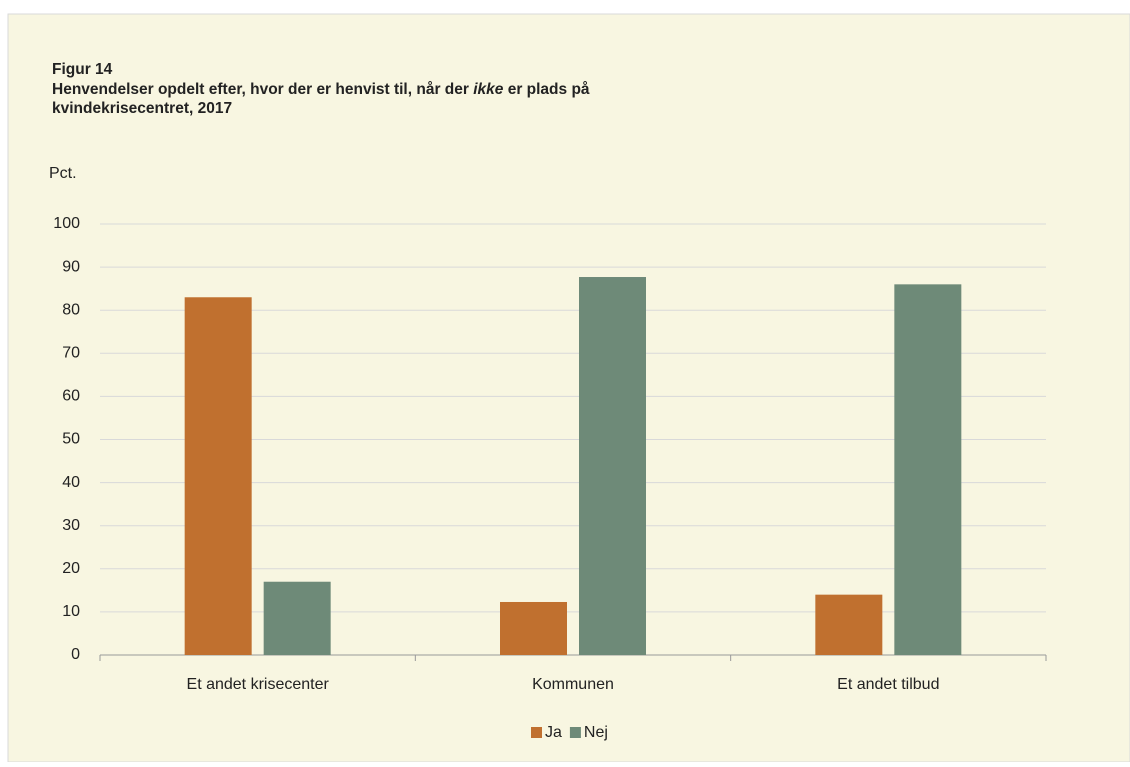 This screenshot has width=1130, height=767. What do you see at coordinates (596, 732) in the screenshot?
I see `legend-label: Nej` at bounding box center [596, 732].